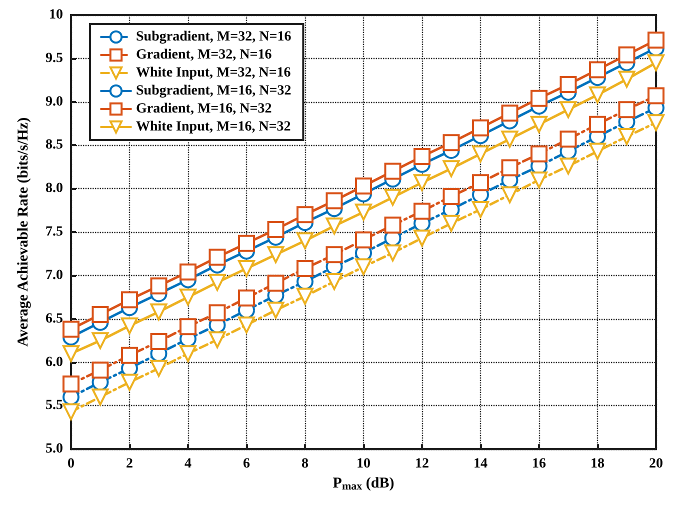  I want to click on y-tick-label: 7.5, so click(54, 232).